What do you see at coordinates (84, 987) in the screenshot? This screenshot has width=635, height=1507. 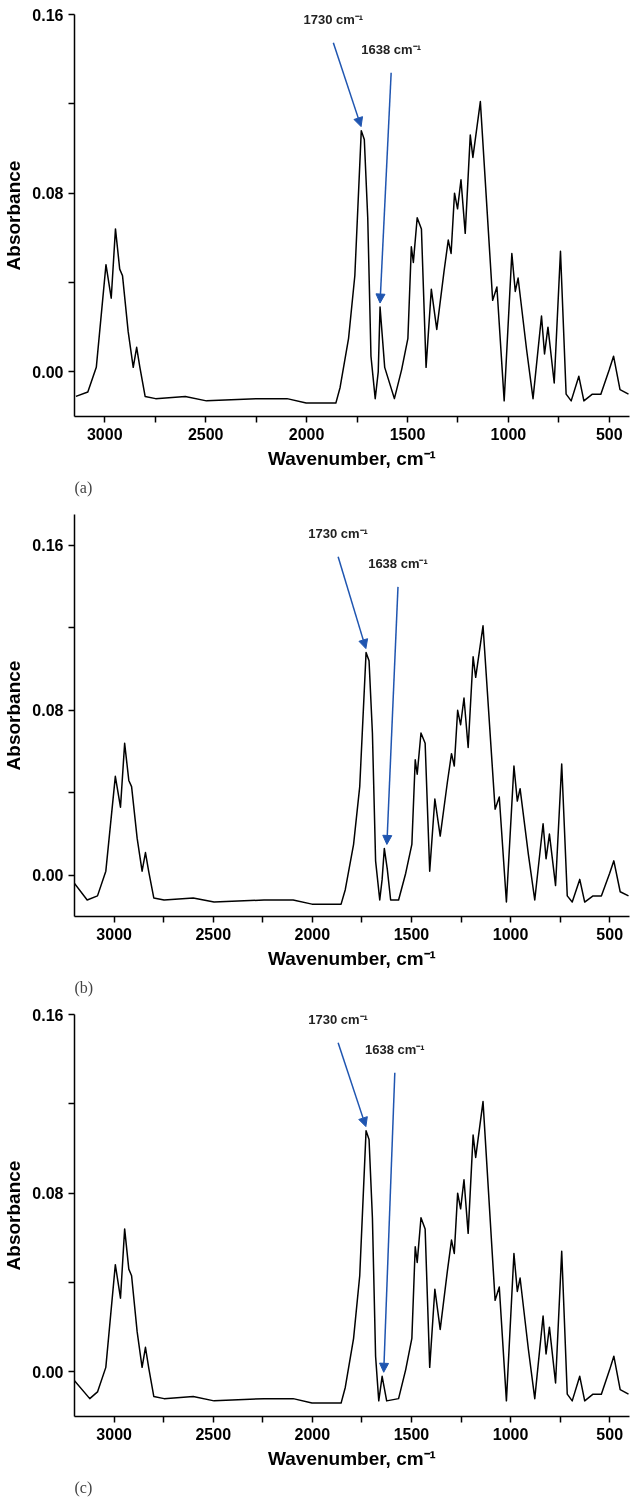 I see `text: (b)` at bounding box center [84, 987].